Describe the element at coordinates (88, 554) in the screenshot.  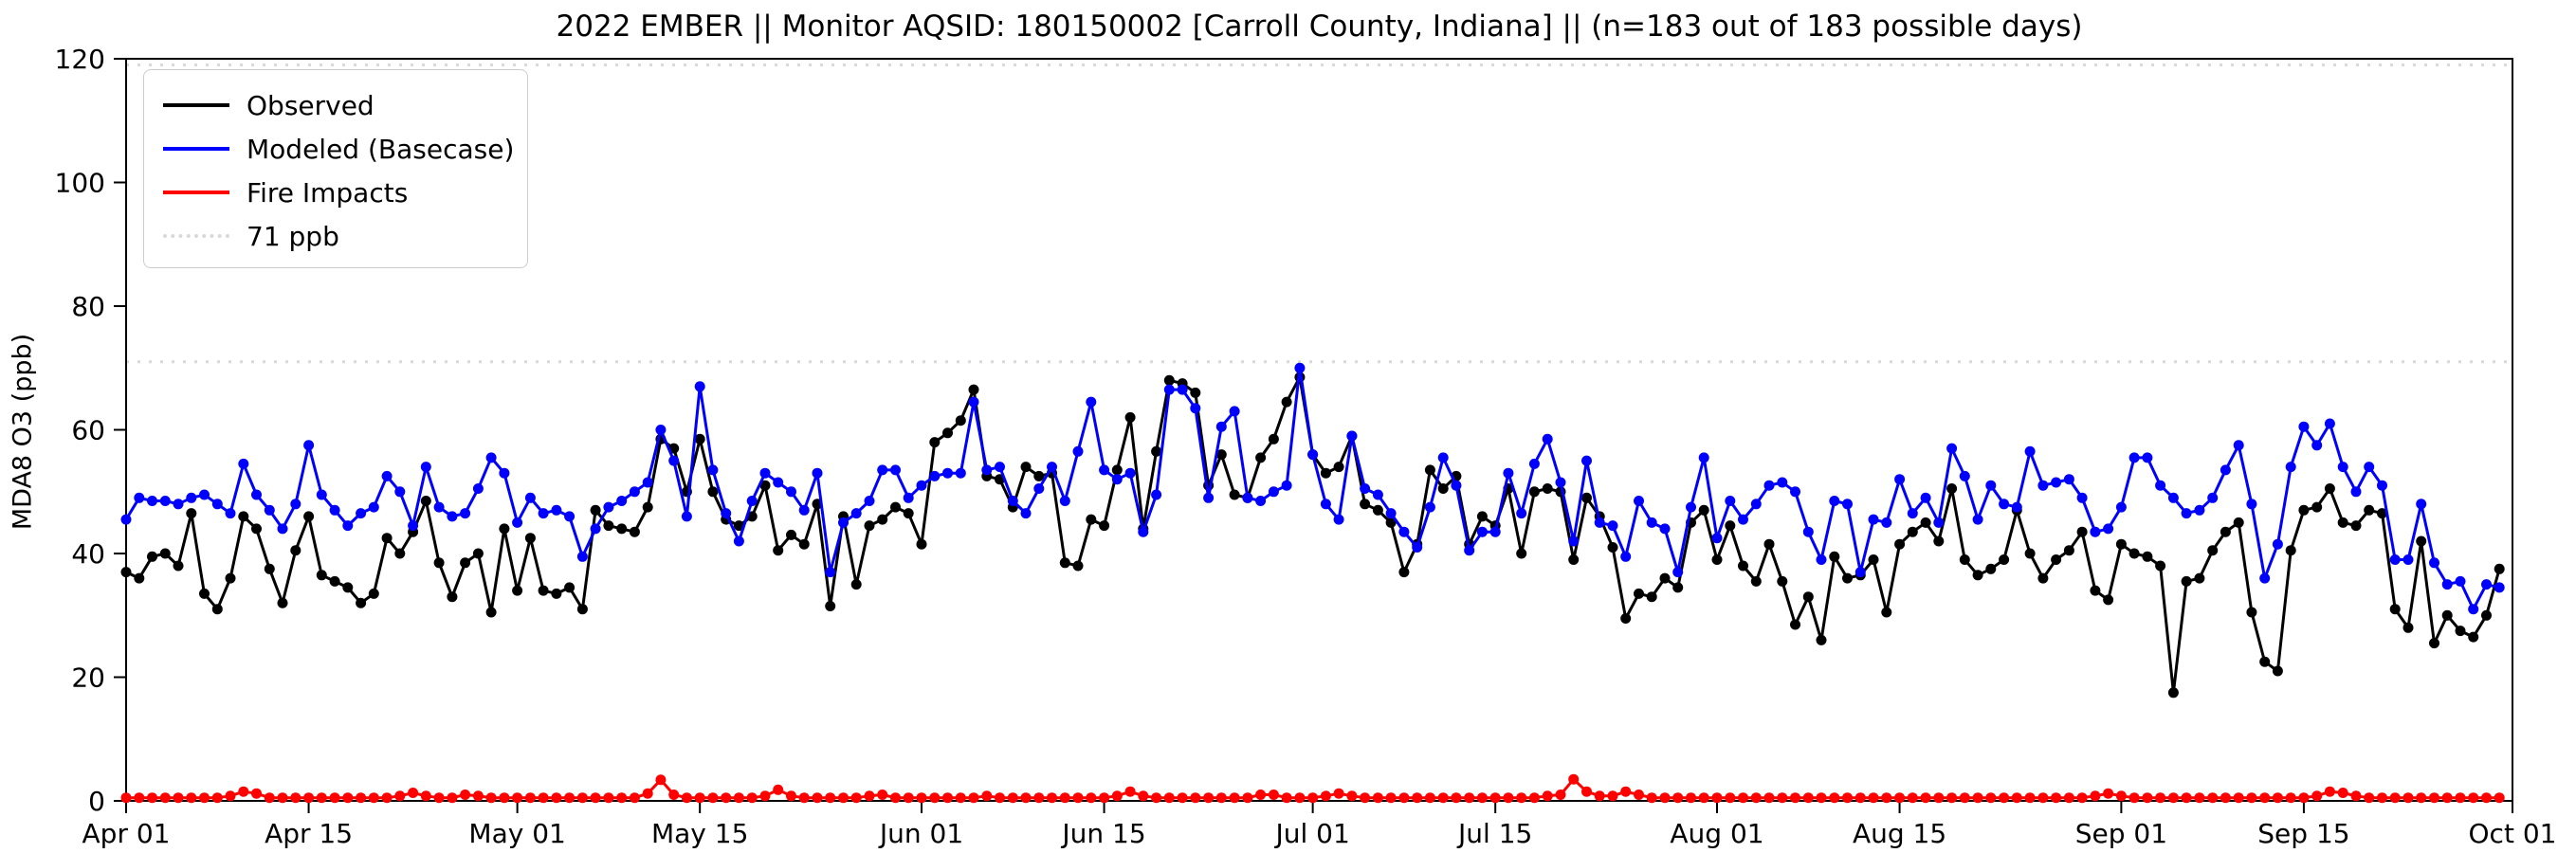
I see `y-tick-label: 40` at that location.